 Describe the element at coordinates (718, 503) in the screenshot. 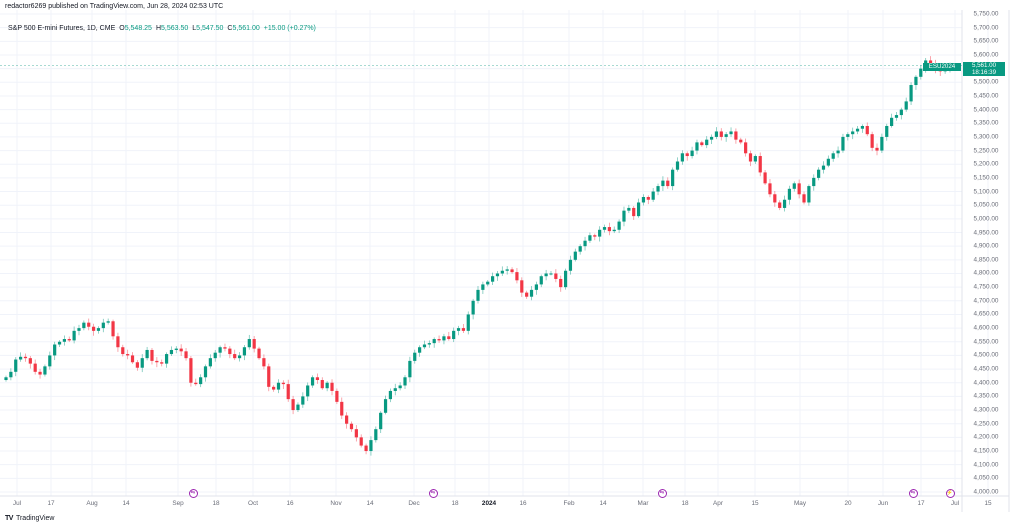

I see `time-tick-label: Apr` at that location.